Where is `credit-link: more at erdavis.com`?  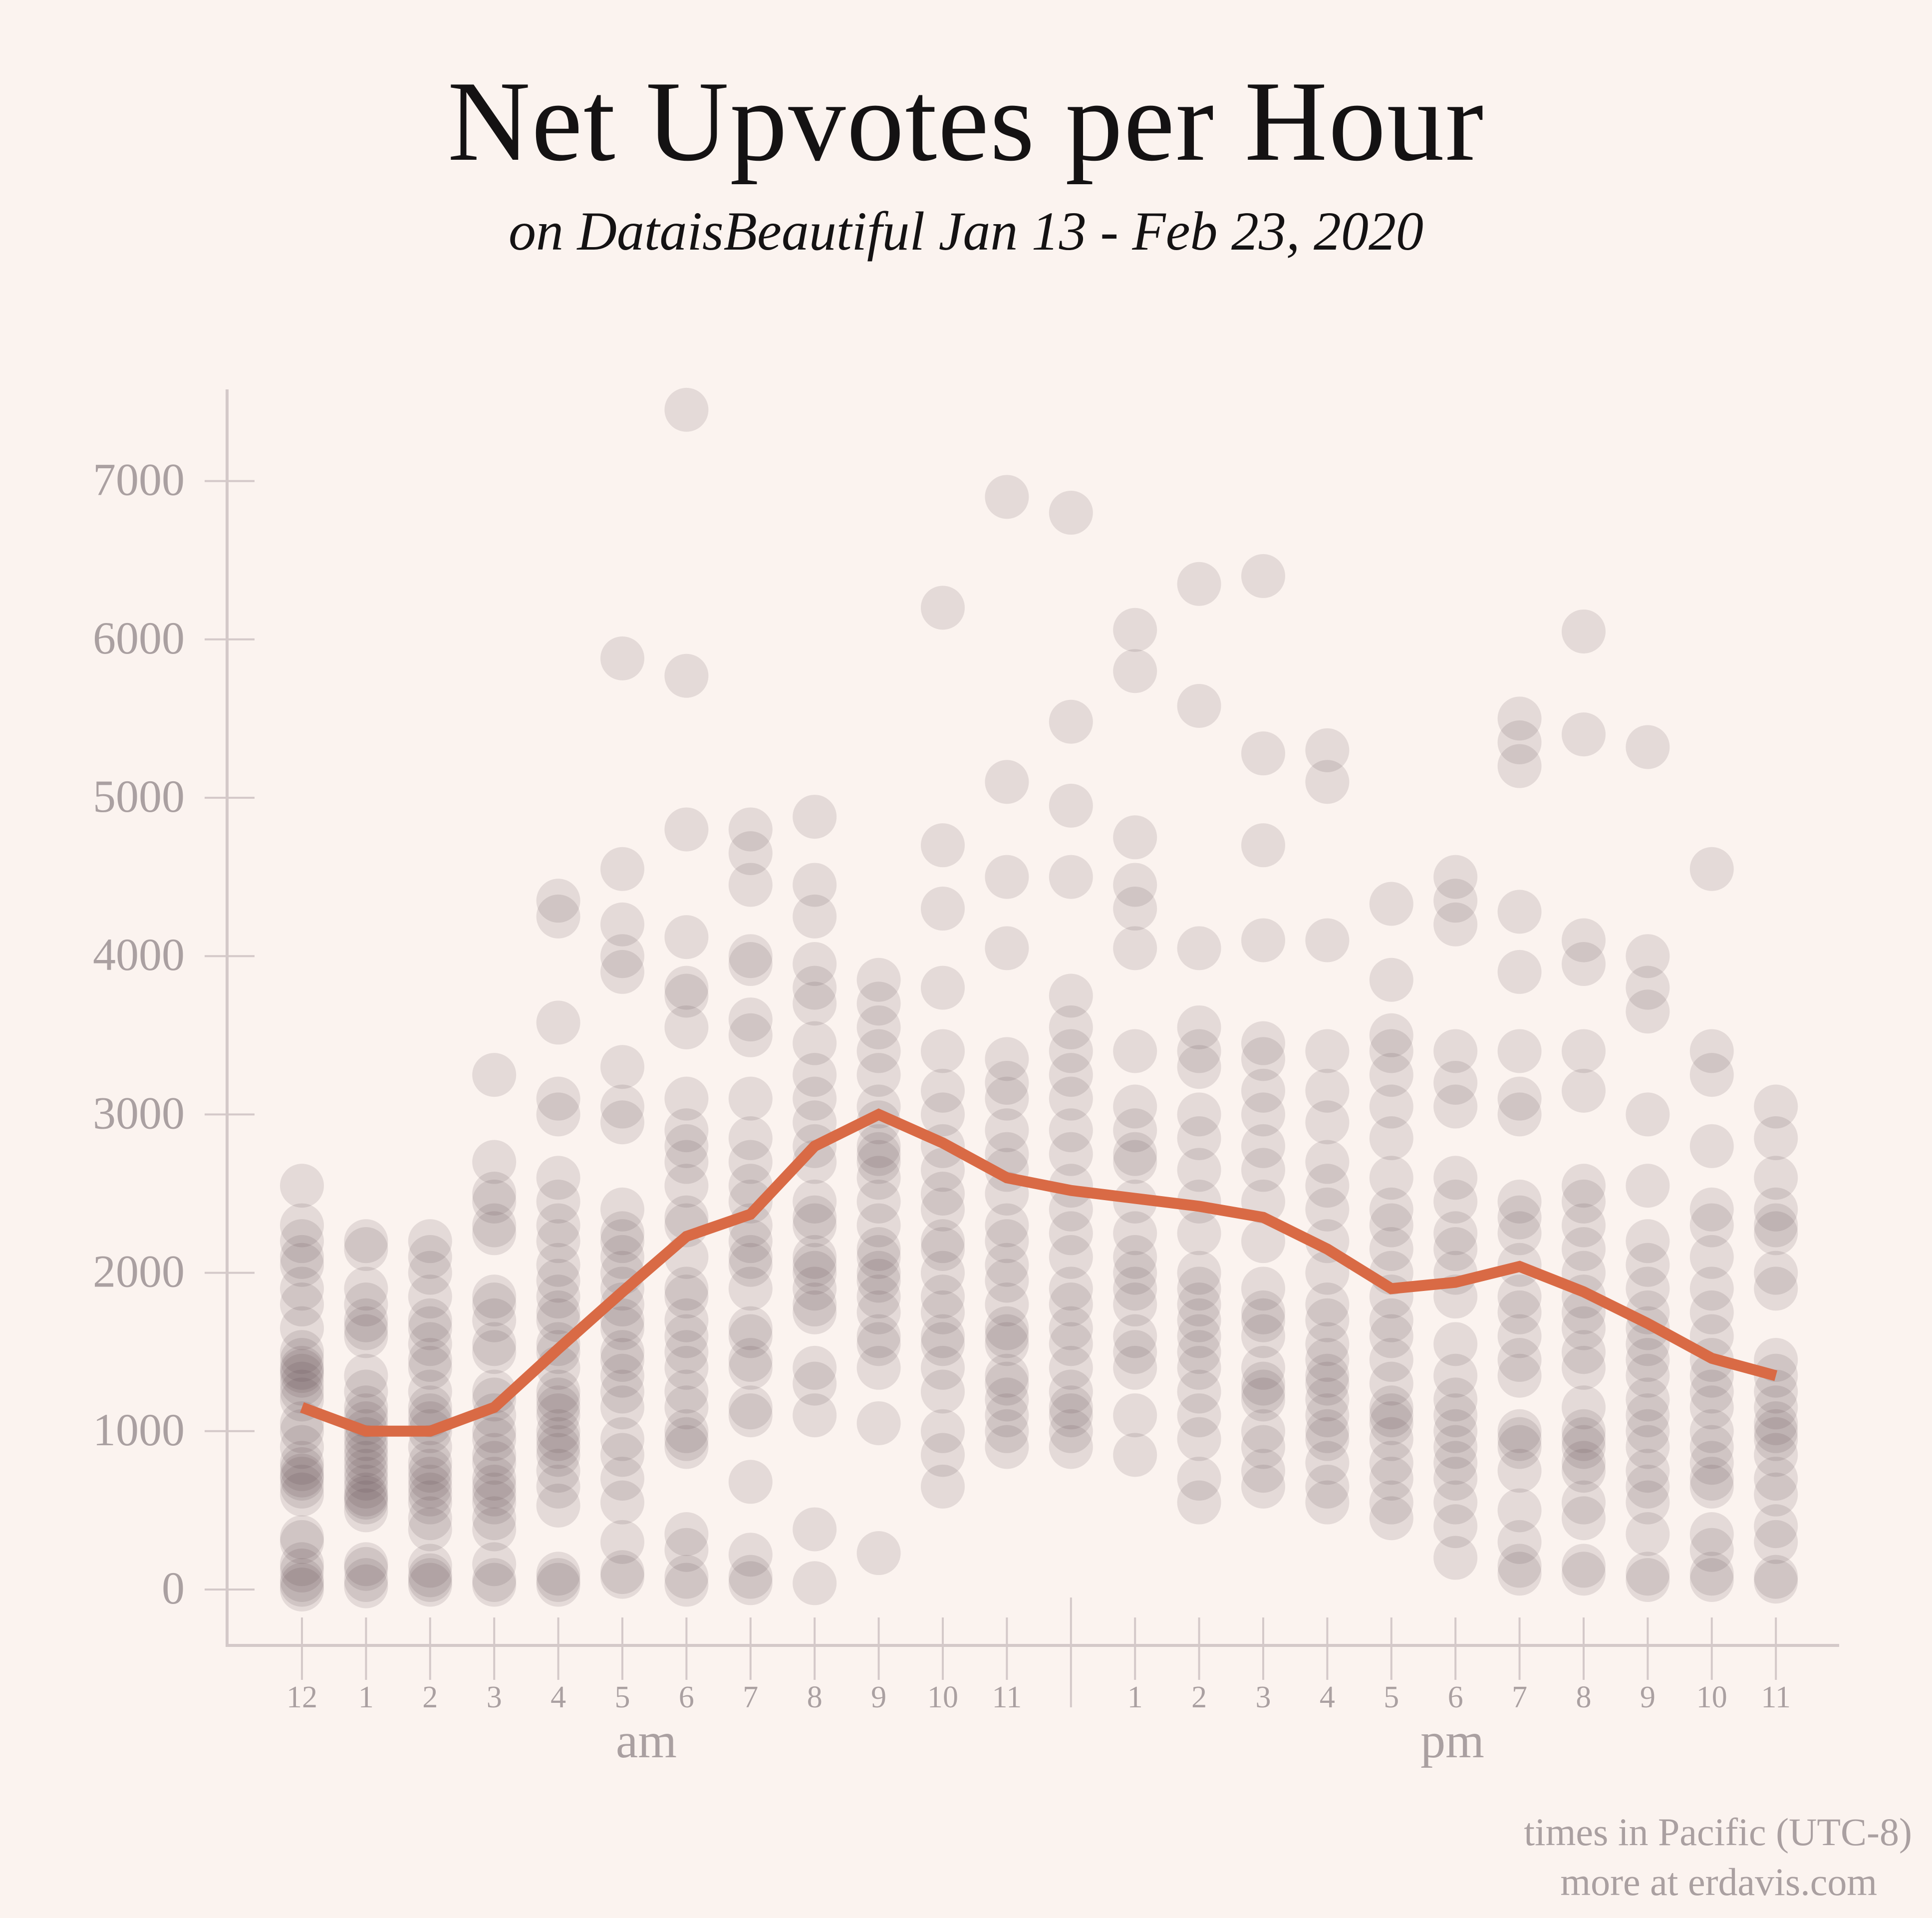 credit-link: more at erdavis.com is located at coordinates (1718, 1882).